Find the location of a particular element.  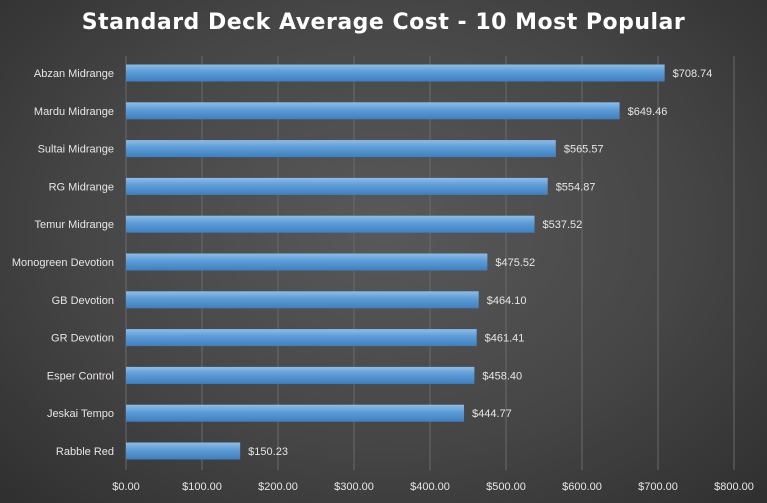

data-label: $461.41 is located at coordinates (505, 339).